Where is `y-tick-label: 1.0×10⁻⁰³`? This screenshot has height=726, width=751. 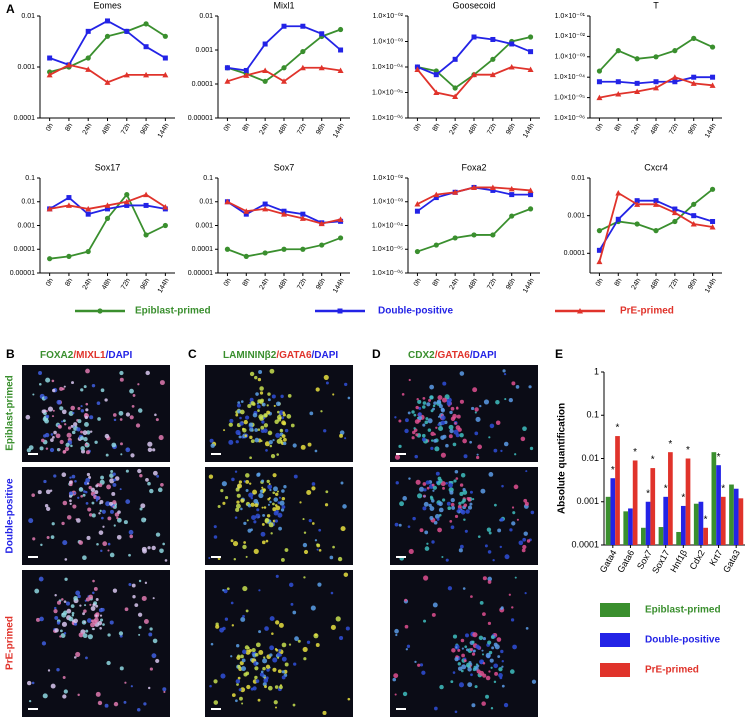 y-tick-label: 1.0×10⁻⁰³ is located at coordinates (388, 202).